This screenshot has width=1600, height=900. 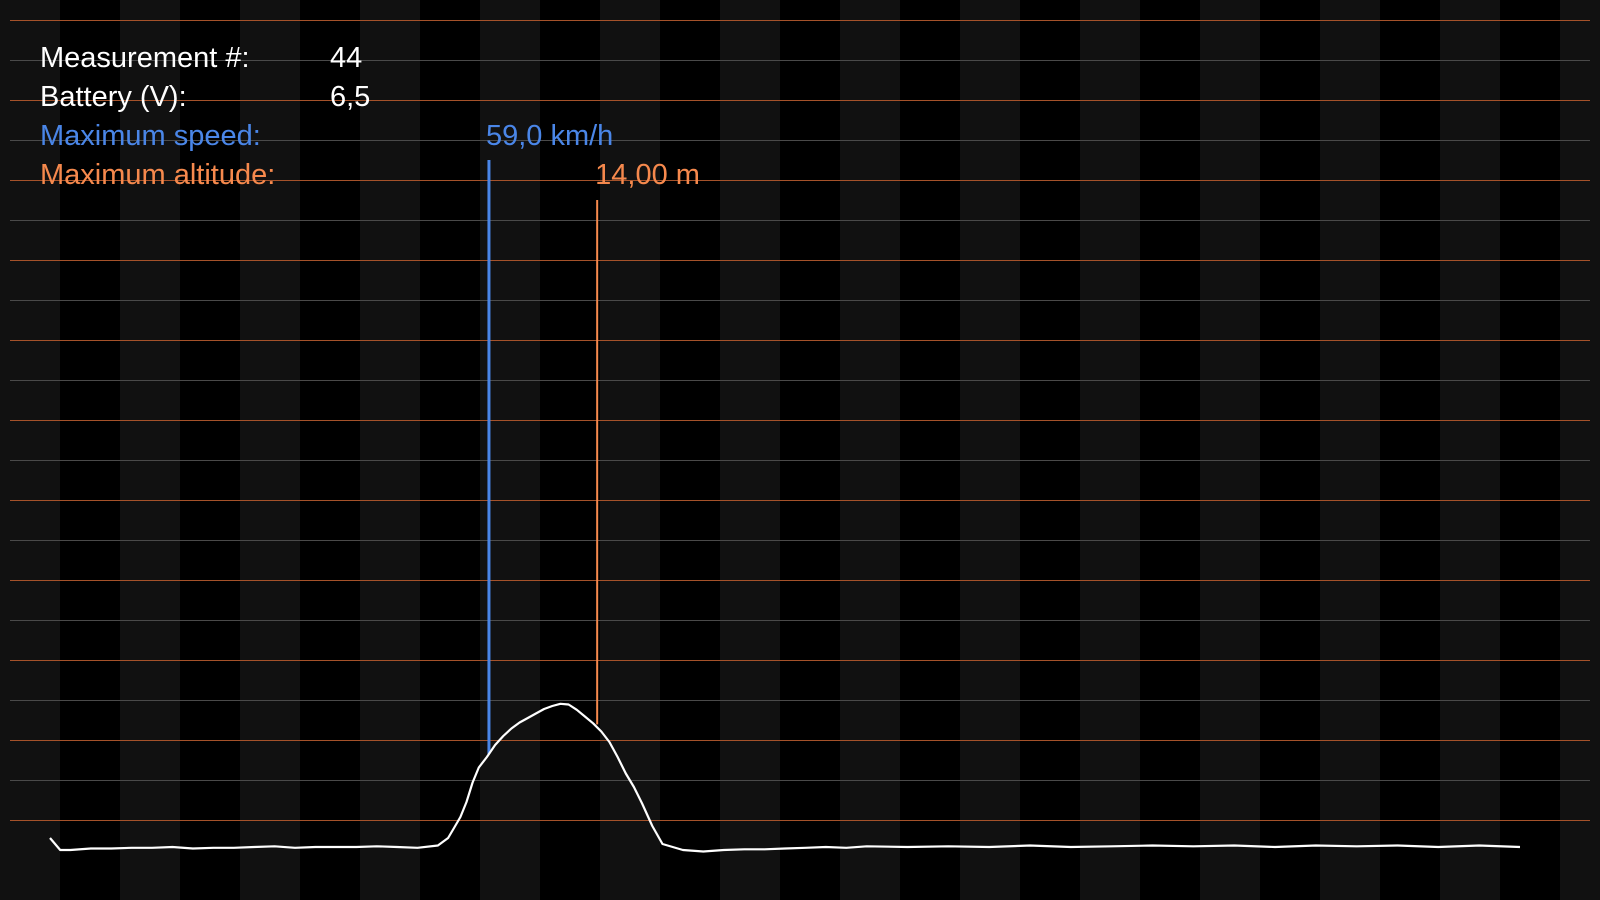 I want to click on max-speed-value: 59,0 km/h, so click(x=549, y=136).